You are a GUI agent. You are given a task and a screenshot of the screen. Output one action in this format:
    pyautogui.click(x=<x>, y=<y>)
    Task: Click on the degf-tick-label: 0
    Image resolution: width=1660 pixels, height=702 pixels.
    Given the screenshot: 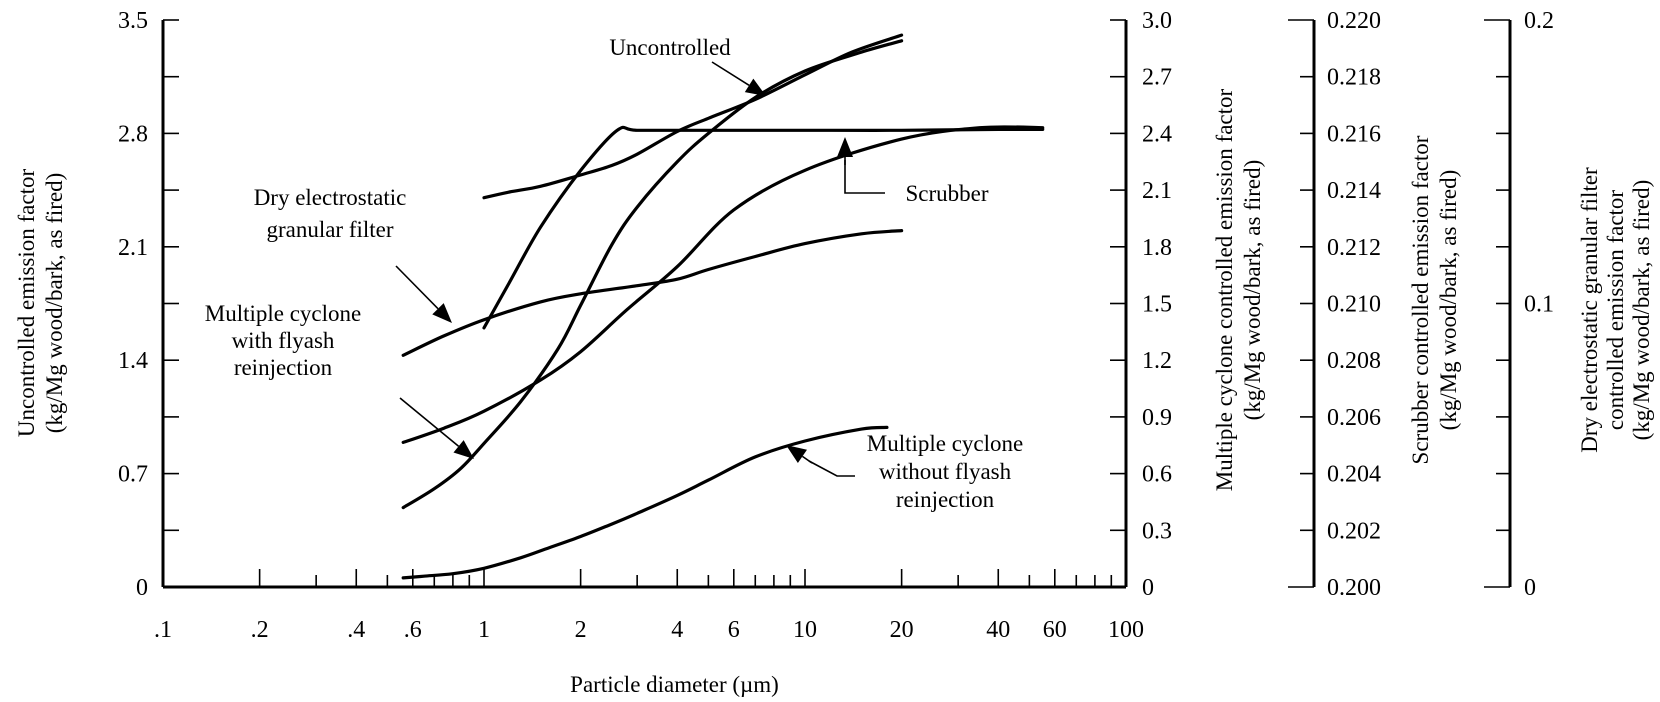 What is the action you would take?
    pyautogui.click(x=1530, y=588)
    